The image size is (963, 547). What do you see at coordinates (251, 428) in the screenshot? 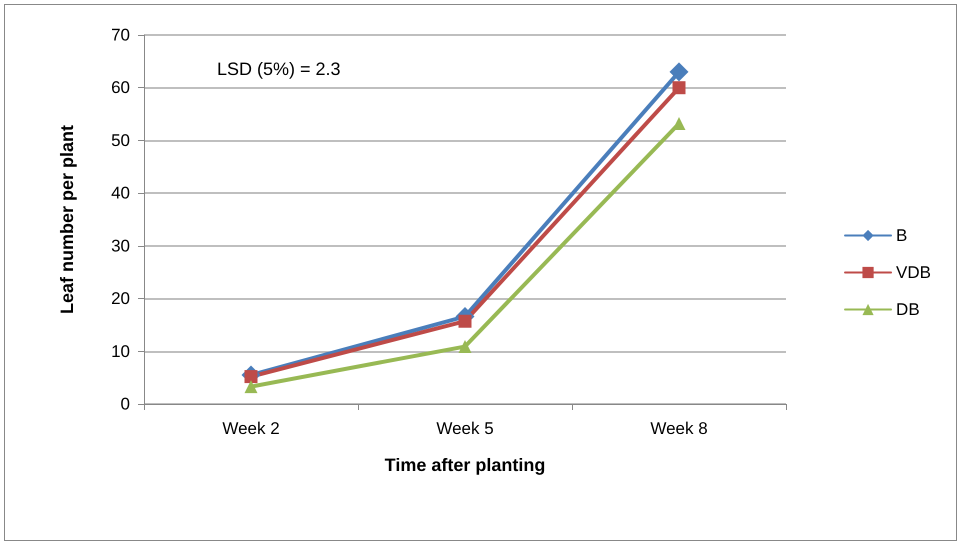
I see `x-tick-label: Week 2` at bounding box center [251, 428].